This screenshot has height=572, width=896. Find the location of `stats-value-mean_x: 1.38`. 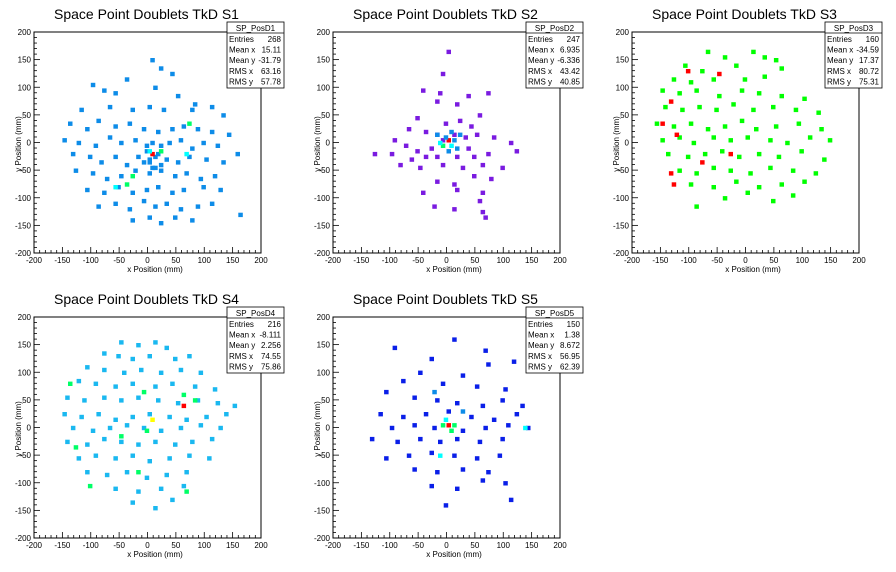

stats-value-mean_x: 1.38 is located at coordinates (572, 335).